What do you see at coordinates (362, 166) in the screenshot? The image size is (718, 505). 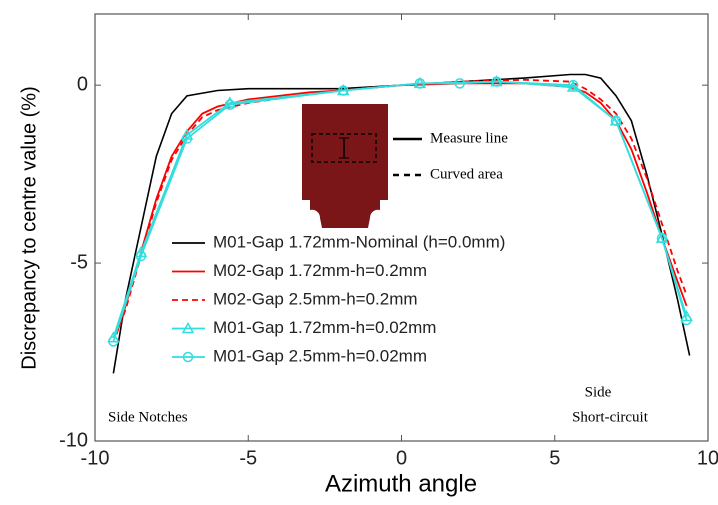 I see `inset-shape` at bounding box center [362, 166].